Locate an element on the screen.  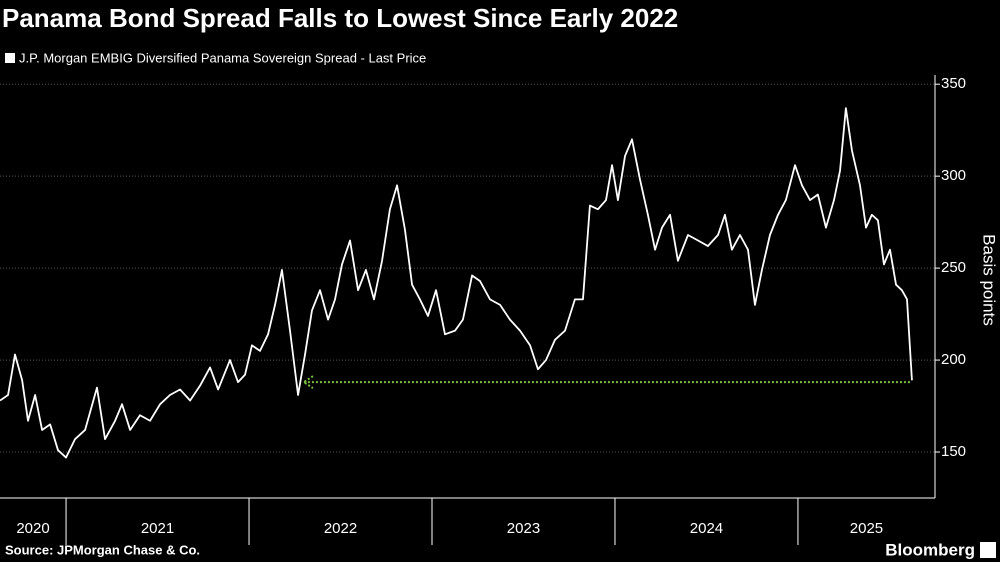
x-tick-label: 2021 is located at coordinates (157, 528).